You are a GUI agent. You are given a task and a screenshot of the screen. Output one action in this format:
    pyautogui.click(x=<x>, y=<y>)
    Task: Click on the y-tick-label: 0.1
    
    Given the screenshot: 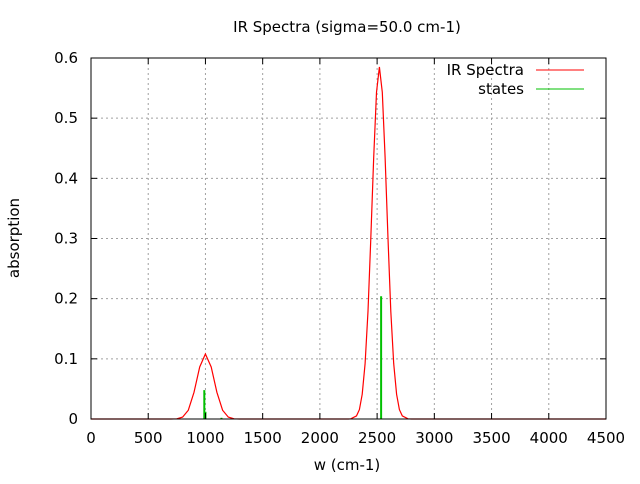 What is the action you would take?
    pyautogui.click(x=66, y=359)
    